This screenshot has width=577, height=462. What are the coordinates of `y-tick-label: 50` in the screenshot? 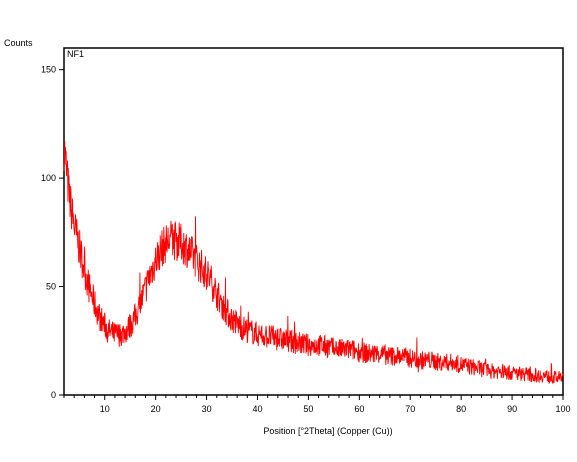 It's located at (51, 287).